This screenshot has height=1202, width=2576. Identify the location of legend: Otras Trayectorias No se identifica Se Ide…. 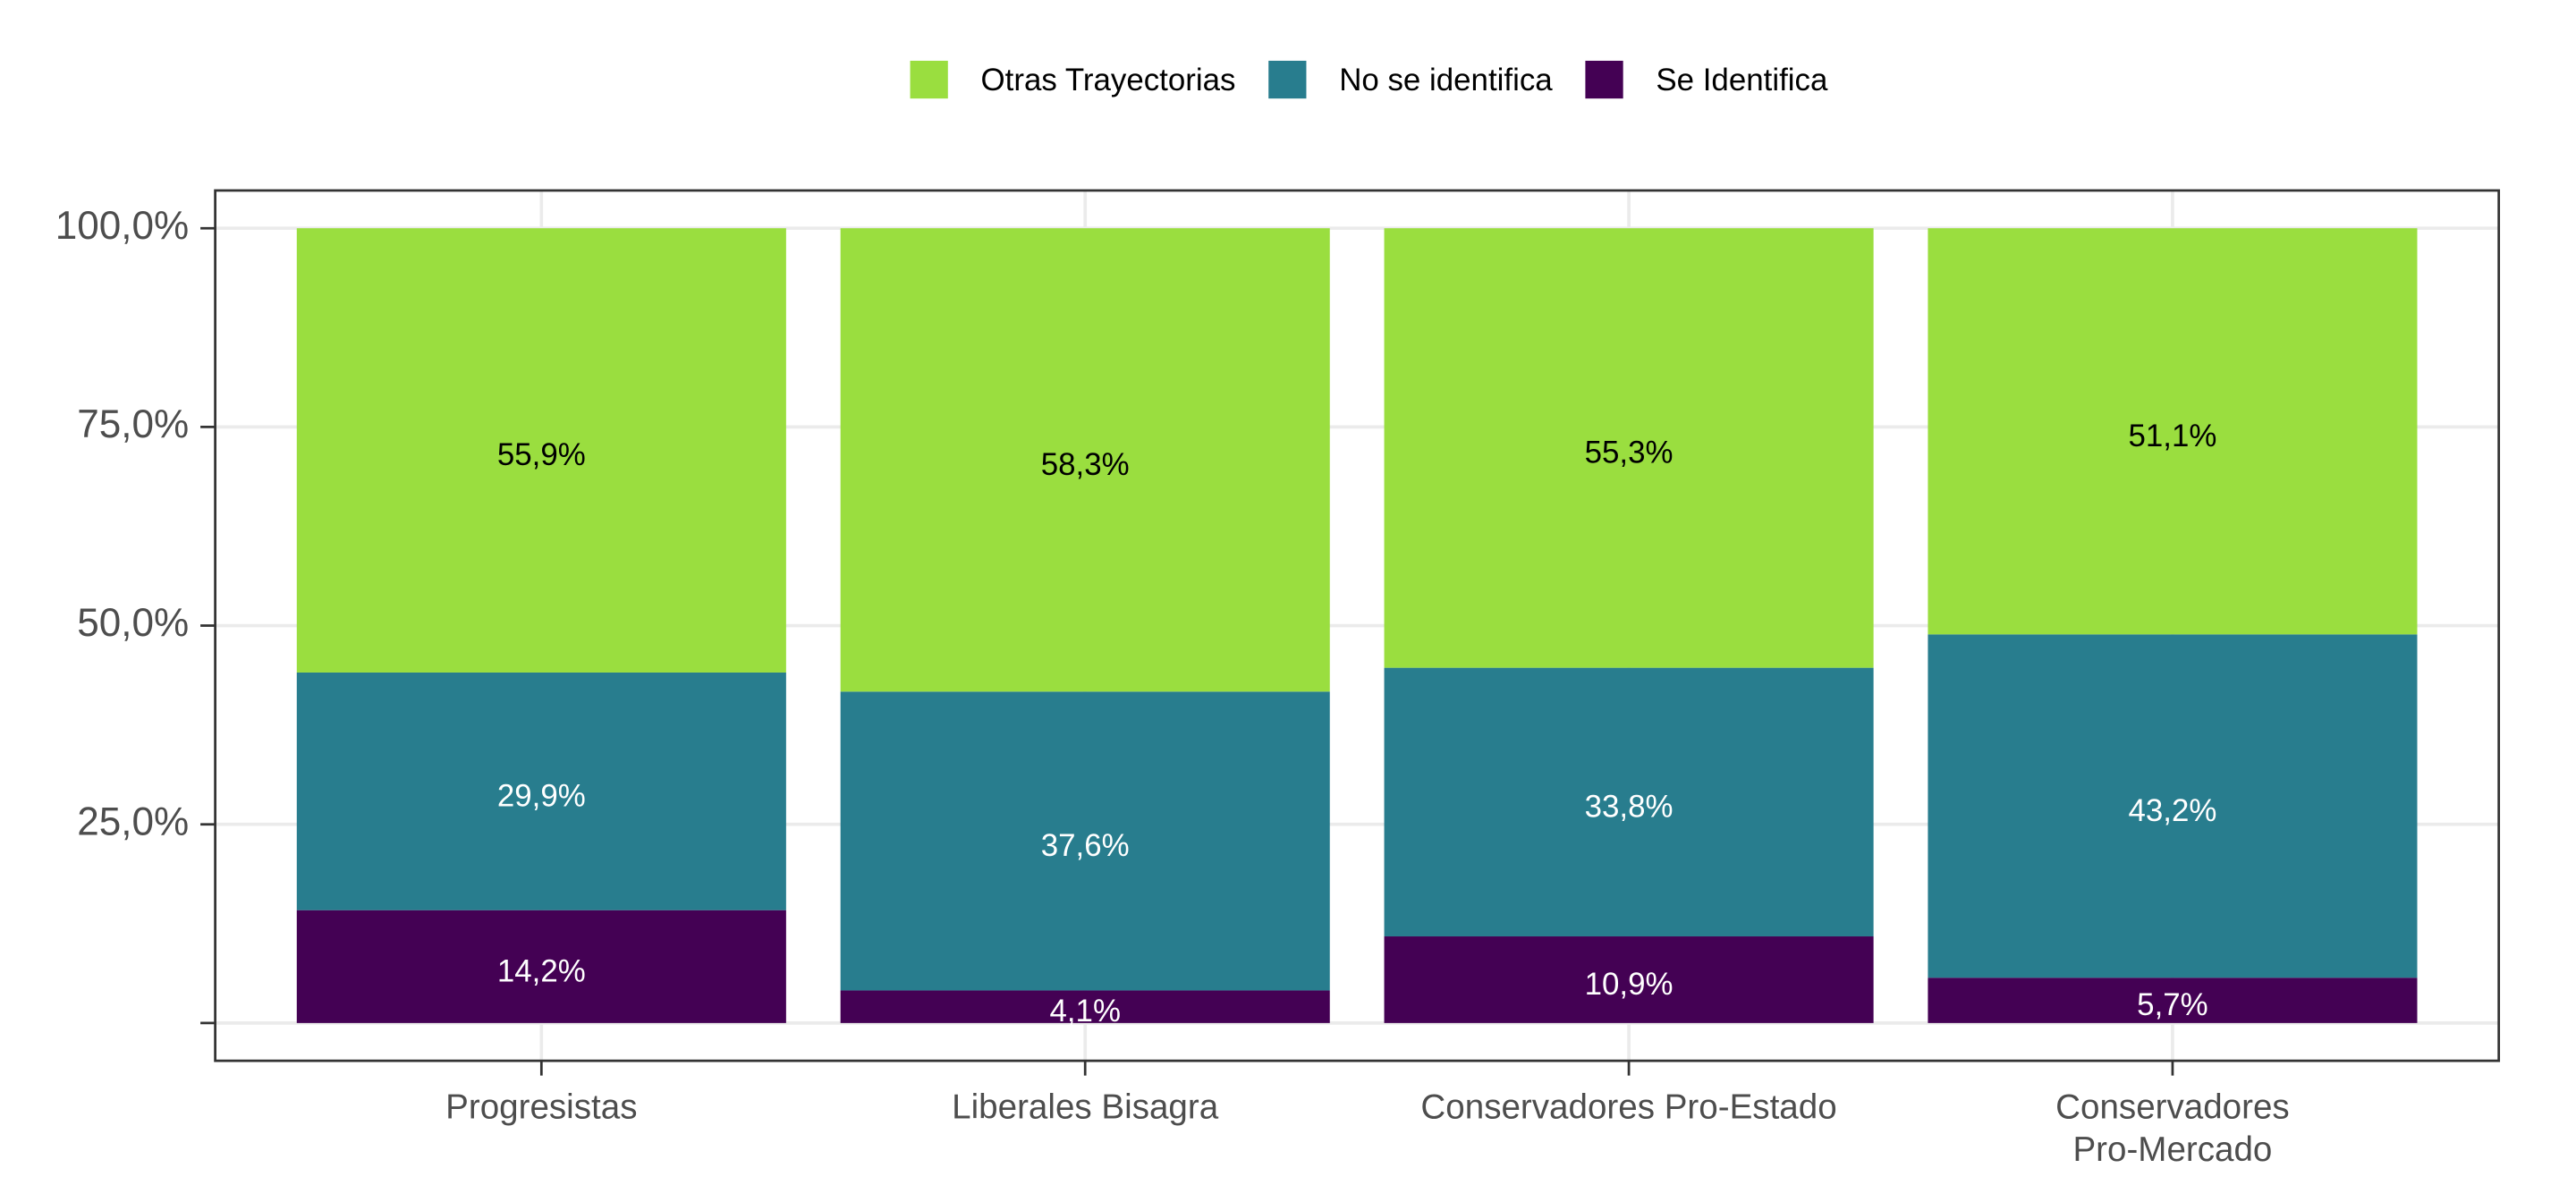
(1369, 79).